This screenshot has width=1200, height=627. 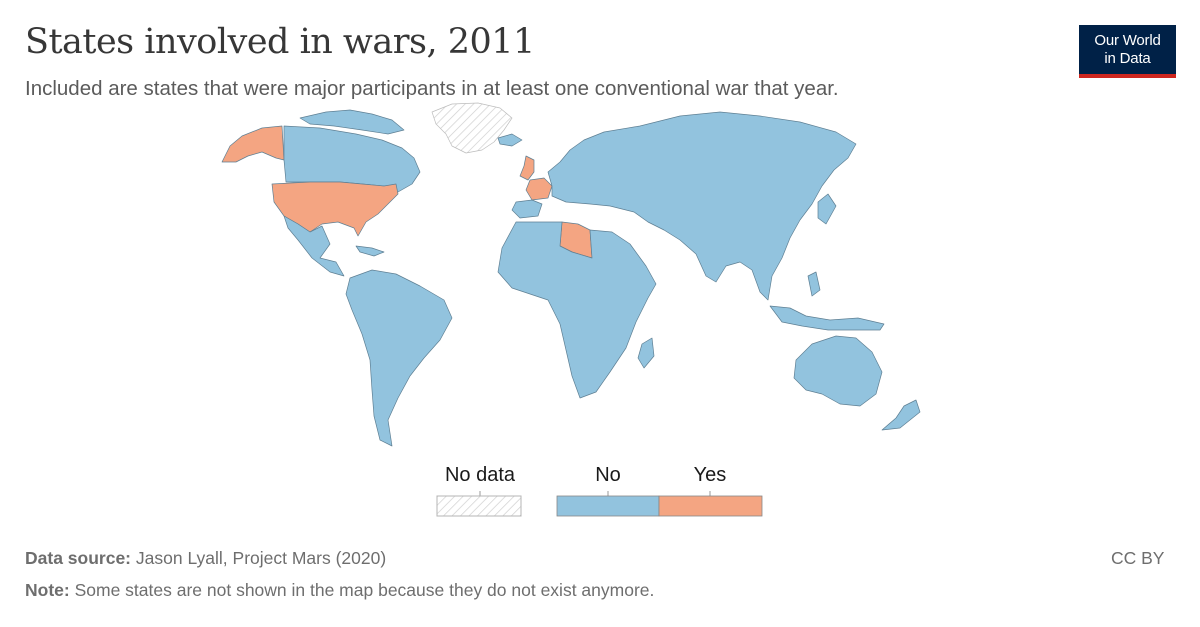 I want to click on region-indonesia, so click(x=827, y=318).